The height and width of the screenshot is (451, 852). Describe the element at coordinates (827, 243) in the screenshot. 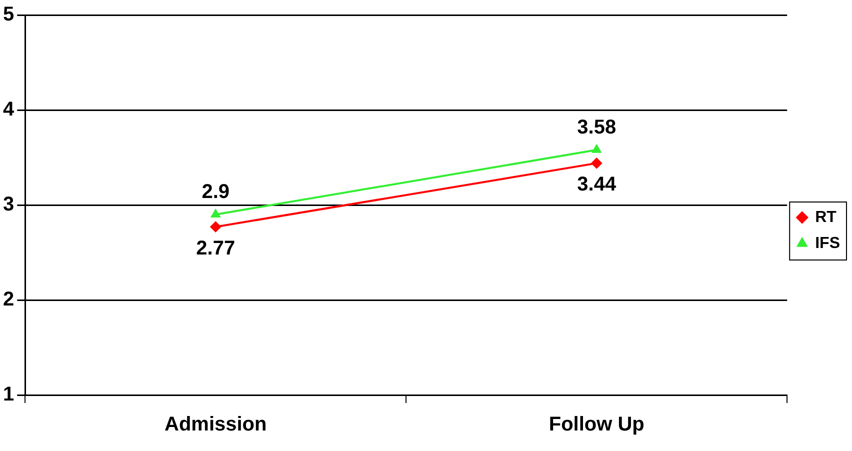

I see `legend-label: IFS` at that location.